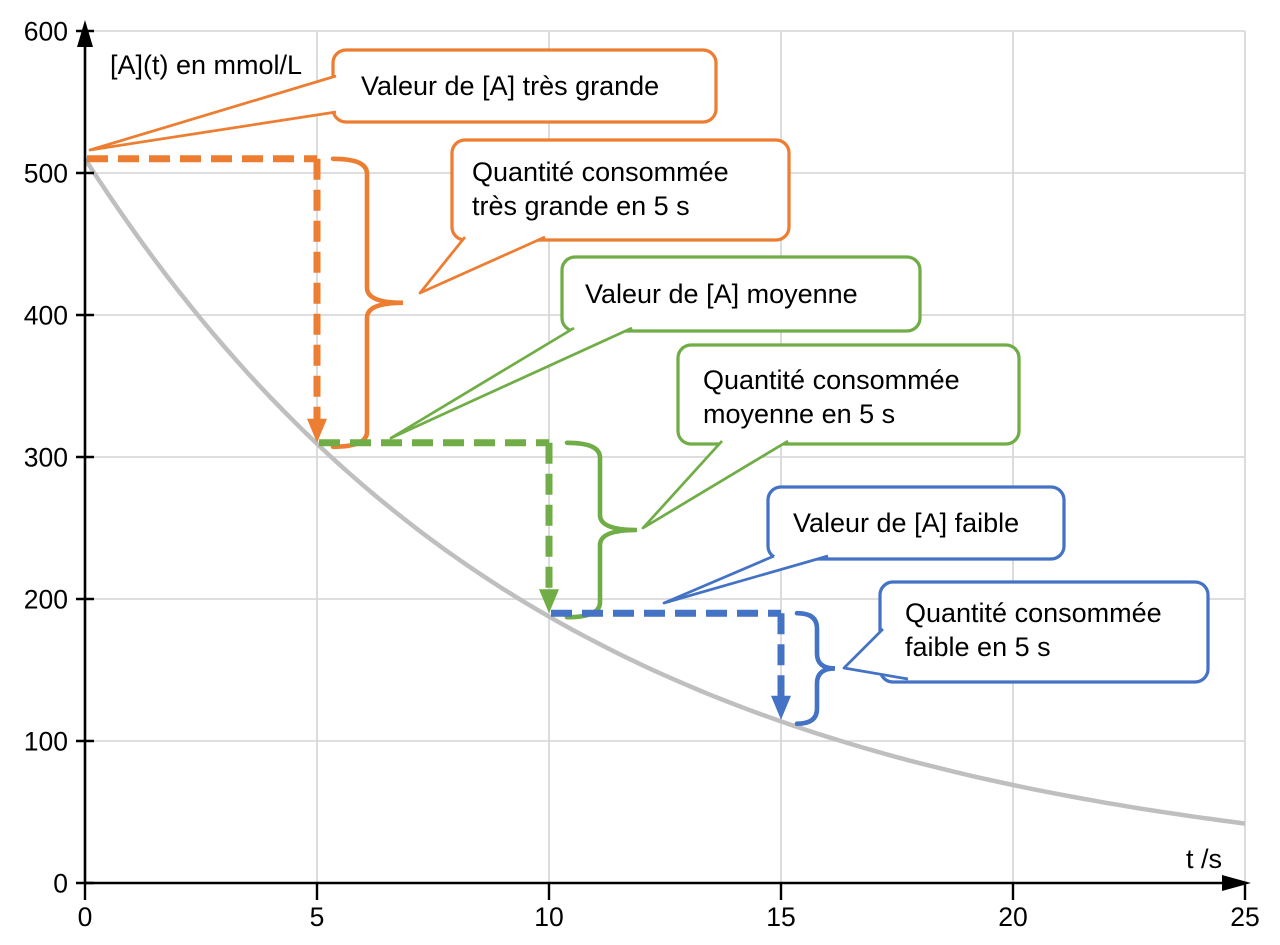 The width and height of the screenshot is (1280, 945). I want to click on callout-tail-valeur-moyenne, so click(511, 383).